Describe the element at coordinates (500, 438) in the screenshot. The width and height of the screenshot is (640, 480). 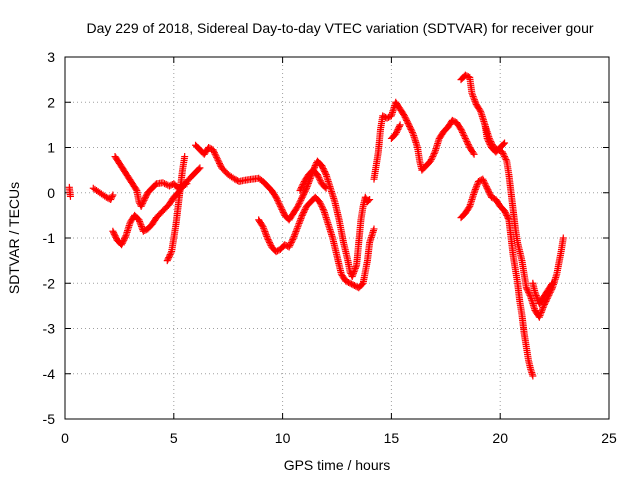
I see `x-tick-label: 20` at that location.